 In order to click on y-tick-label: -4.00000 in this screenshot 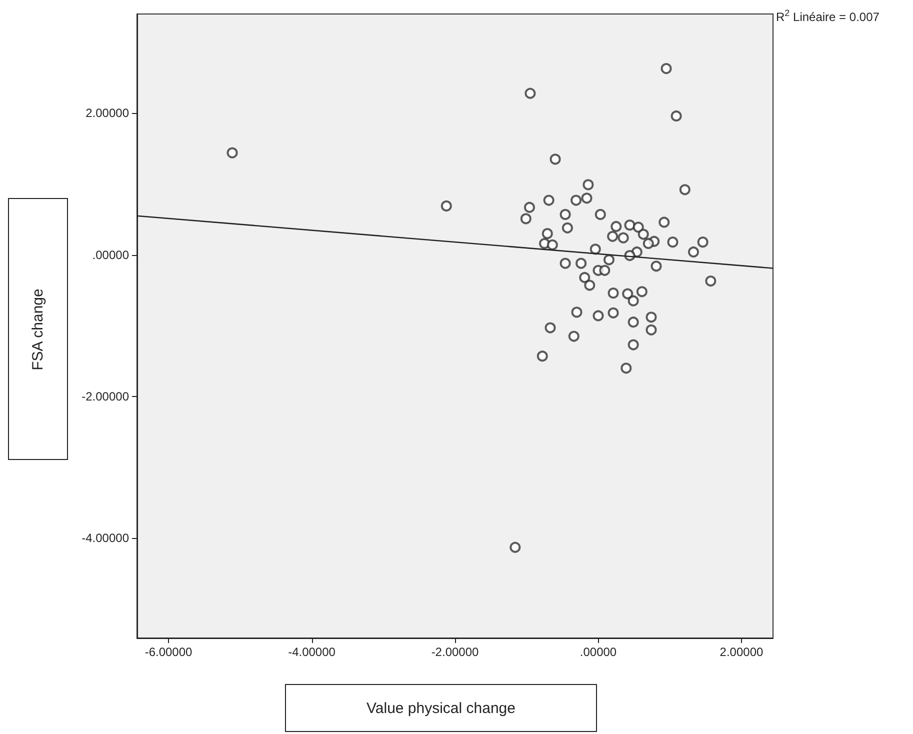, I will do `click(106, 538)`.